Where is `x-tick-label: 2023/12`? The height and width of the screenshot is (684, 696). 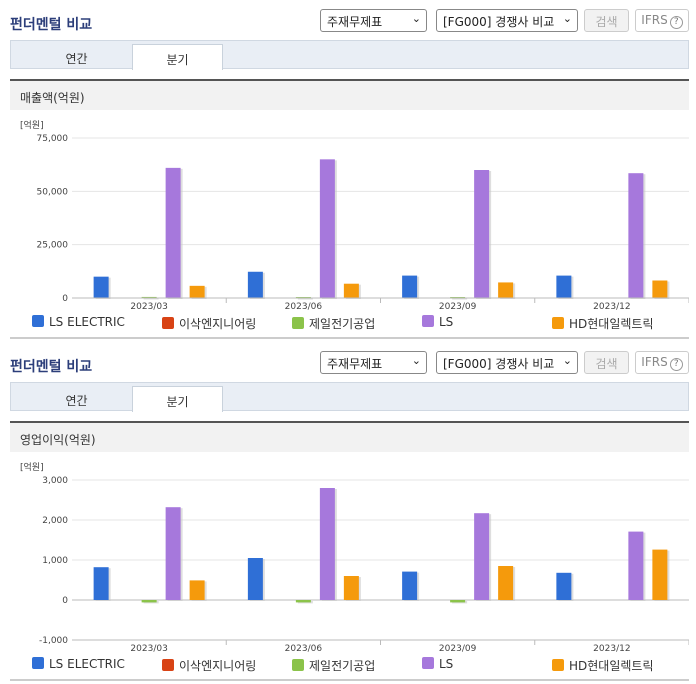
x-tick-label: 2023/12 is located at coordinates (611, 307).